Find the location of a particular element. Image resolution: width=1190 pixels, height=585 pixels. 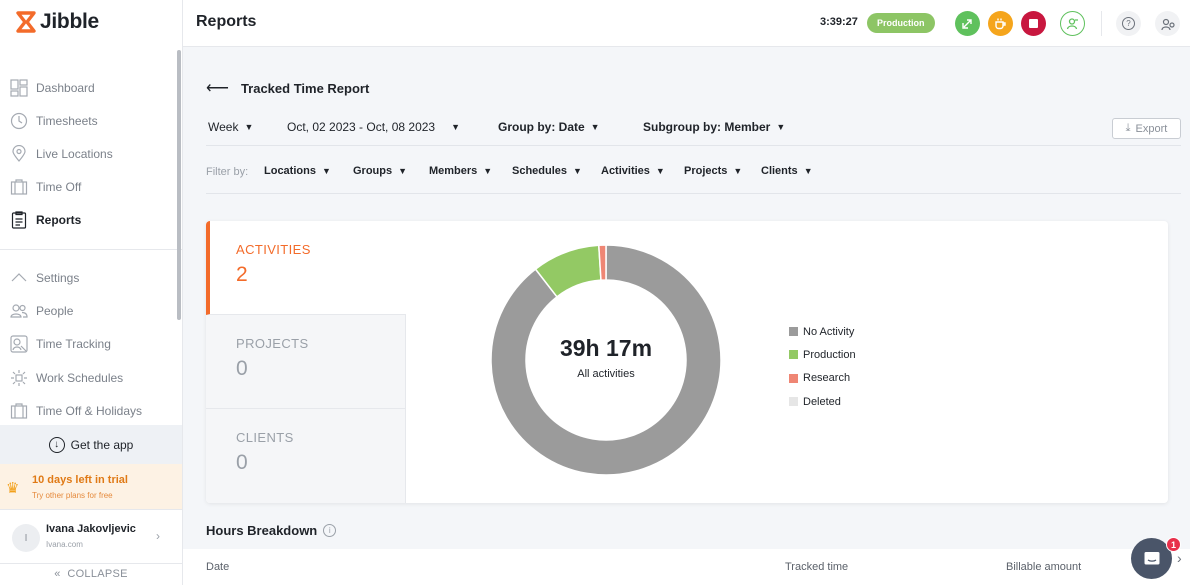

chat-button is located at coordinates (1151, 558).